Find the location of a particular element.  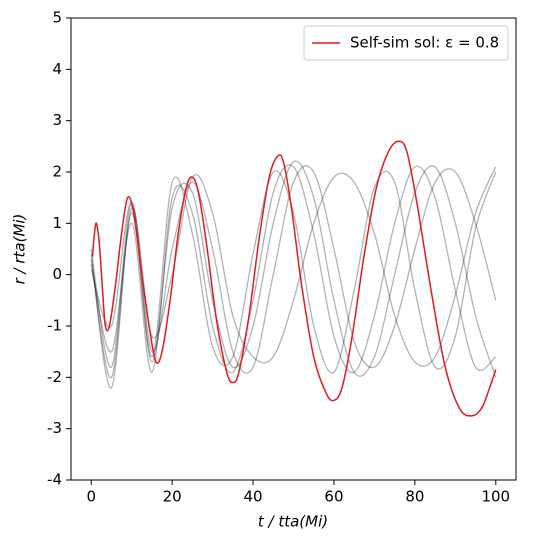

y-tick-label: 2 is located at coordinates (57, 172).